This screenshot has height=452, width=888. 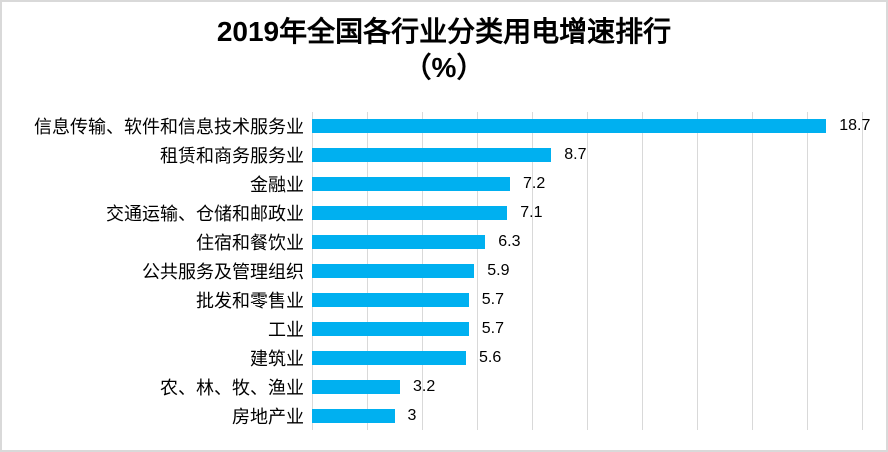 I want to click on value-label: 3, so click(x=412, y=415).